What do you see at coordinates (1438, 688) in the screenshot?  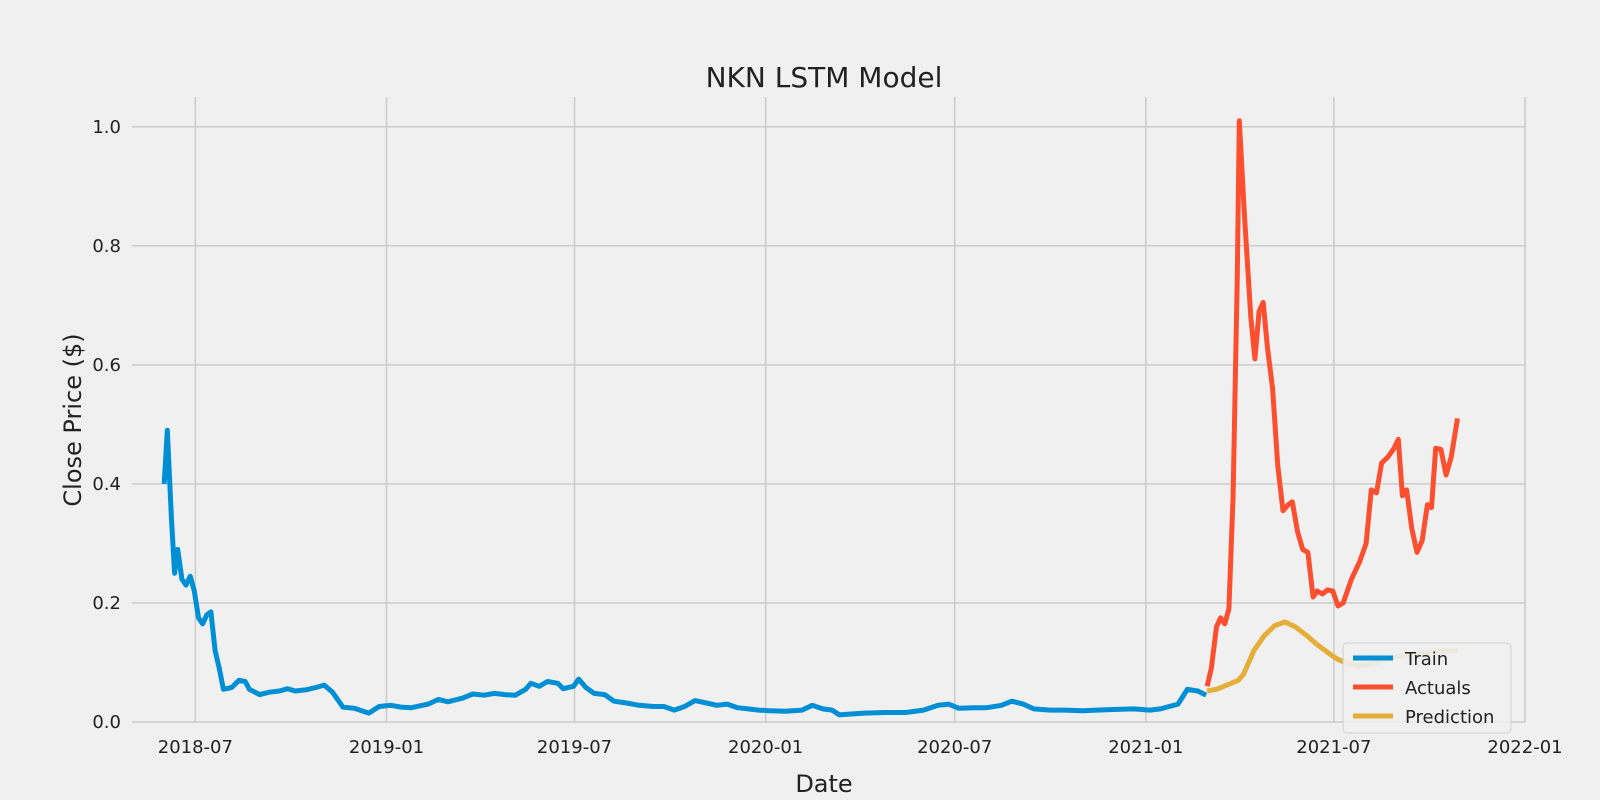 I see `legend-label-actuals: Actuals` at bounding box center [1438, 688].